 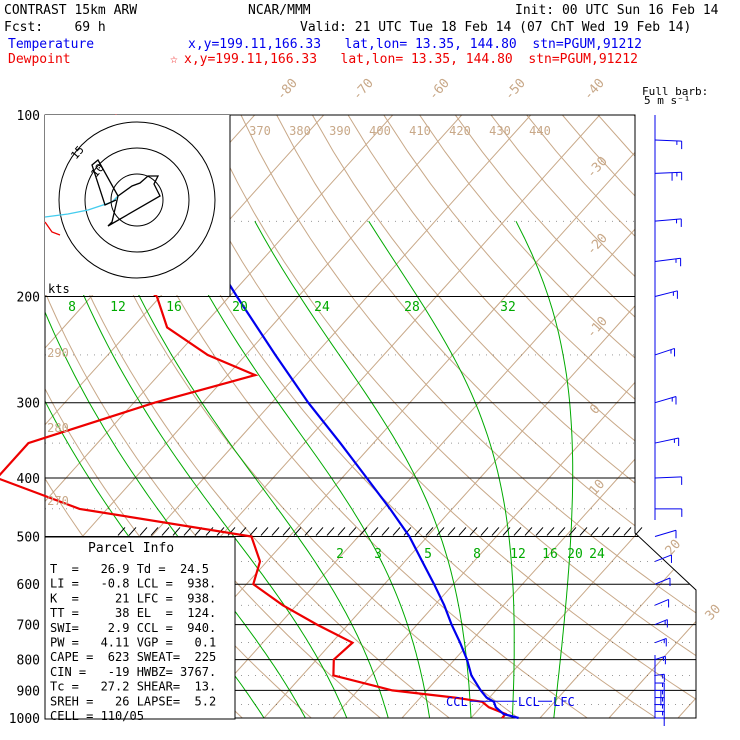 I want to click on barb-units: 5 m s⁻¹, so click(x=667, y=100).